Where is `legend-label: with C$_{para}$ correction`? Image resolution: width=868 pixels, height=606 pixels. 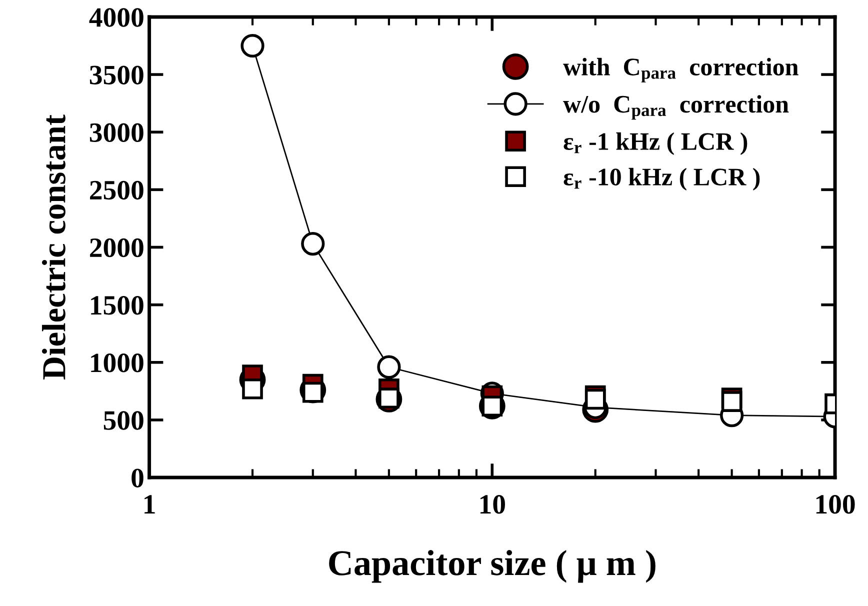 legend-label: with C$_{para}$ correction is located at coordinates (680, 70).